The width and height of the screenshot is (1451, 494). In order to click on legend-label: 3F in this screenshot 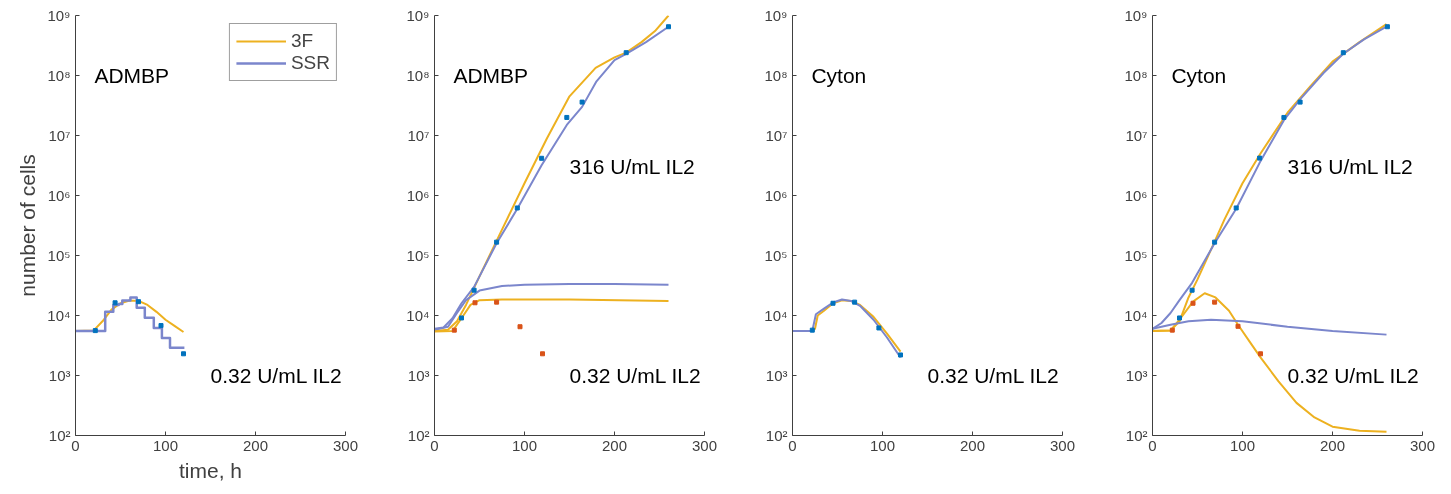, I will do `click(302, 41)`.